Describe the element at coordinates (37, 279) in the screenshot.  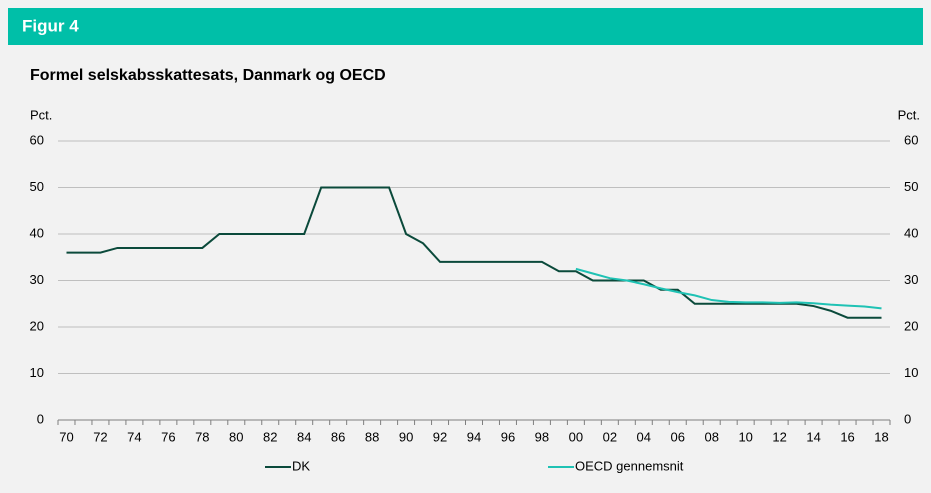
I see `y-tick-label: 30` at that location.